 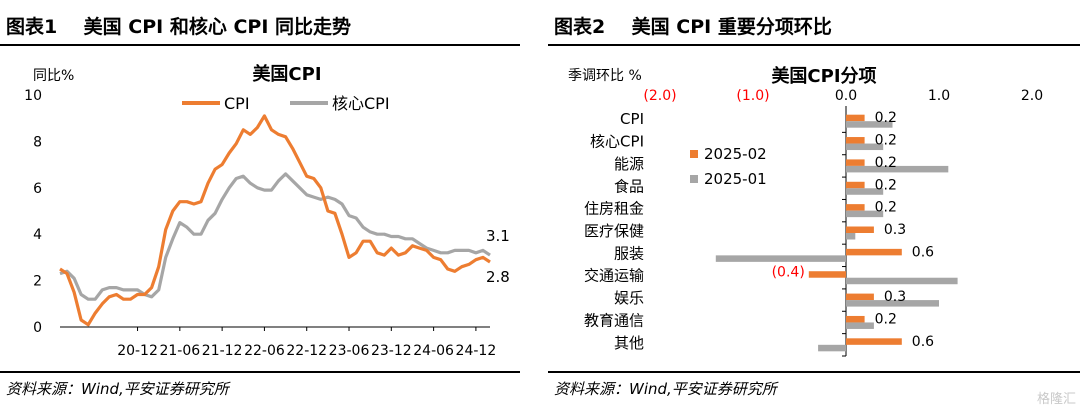 What do you see at coordinates (476, 351) in the screenshot?
I see `x-tick-label: 24-12` at bounding box center [476, 351].